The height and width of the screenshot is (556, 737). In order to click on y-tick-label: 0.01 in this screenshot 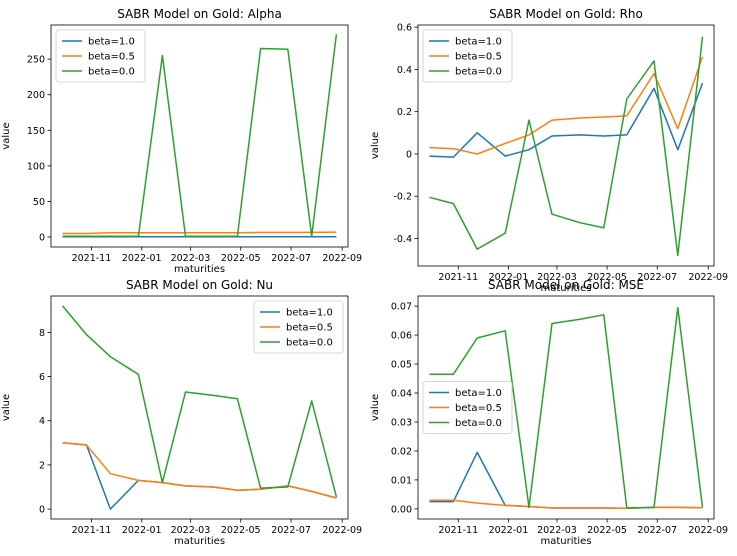, I will do `click(401, 480)`.